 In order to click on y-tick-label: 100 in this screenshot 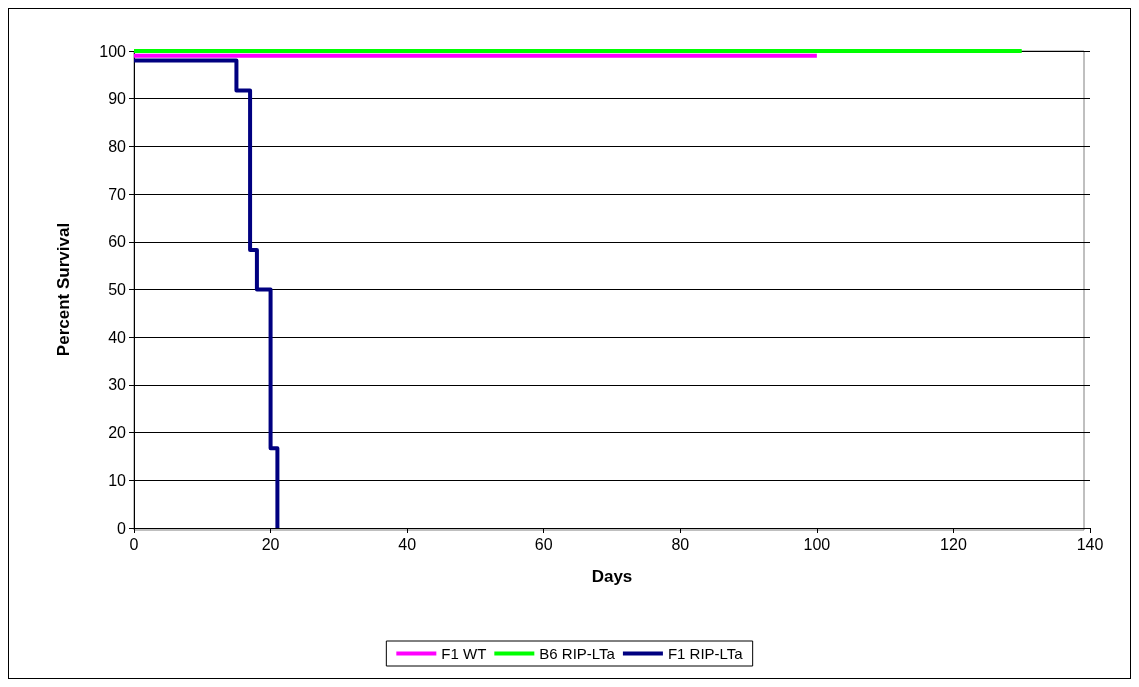, I will do `click(113, 51)`.